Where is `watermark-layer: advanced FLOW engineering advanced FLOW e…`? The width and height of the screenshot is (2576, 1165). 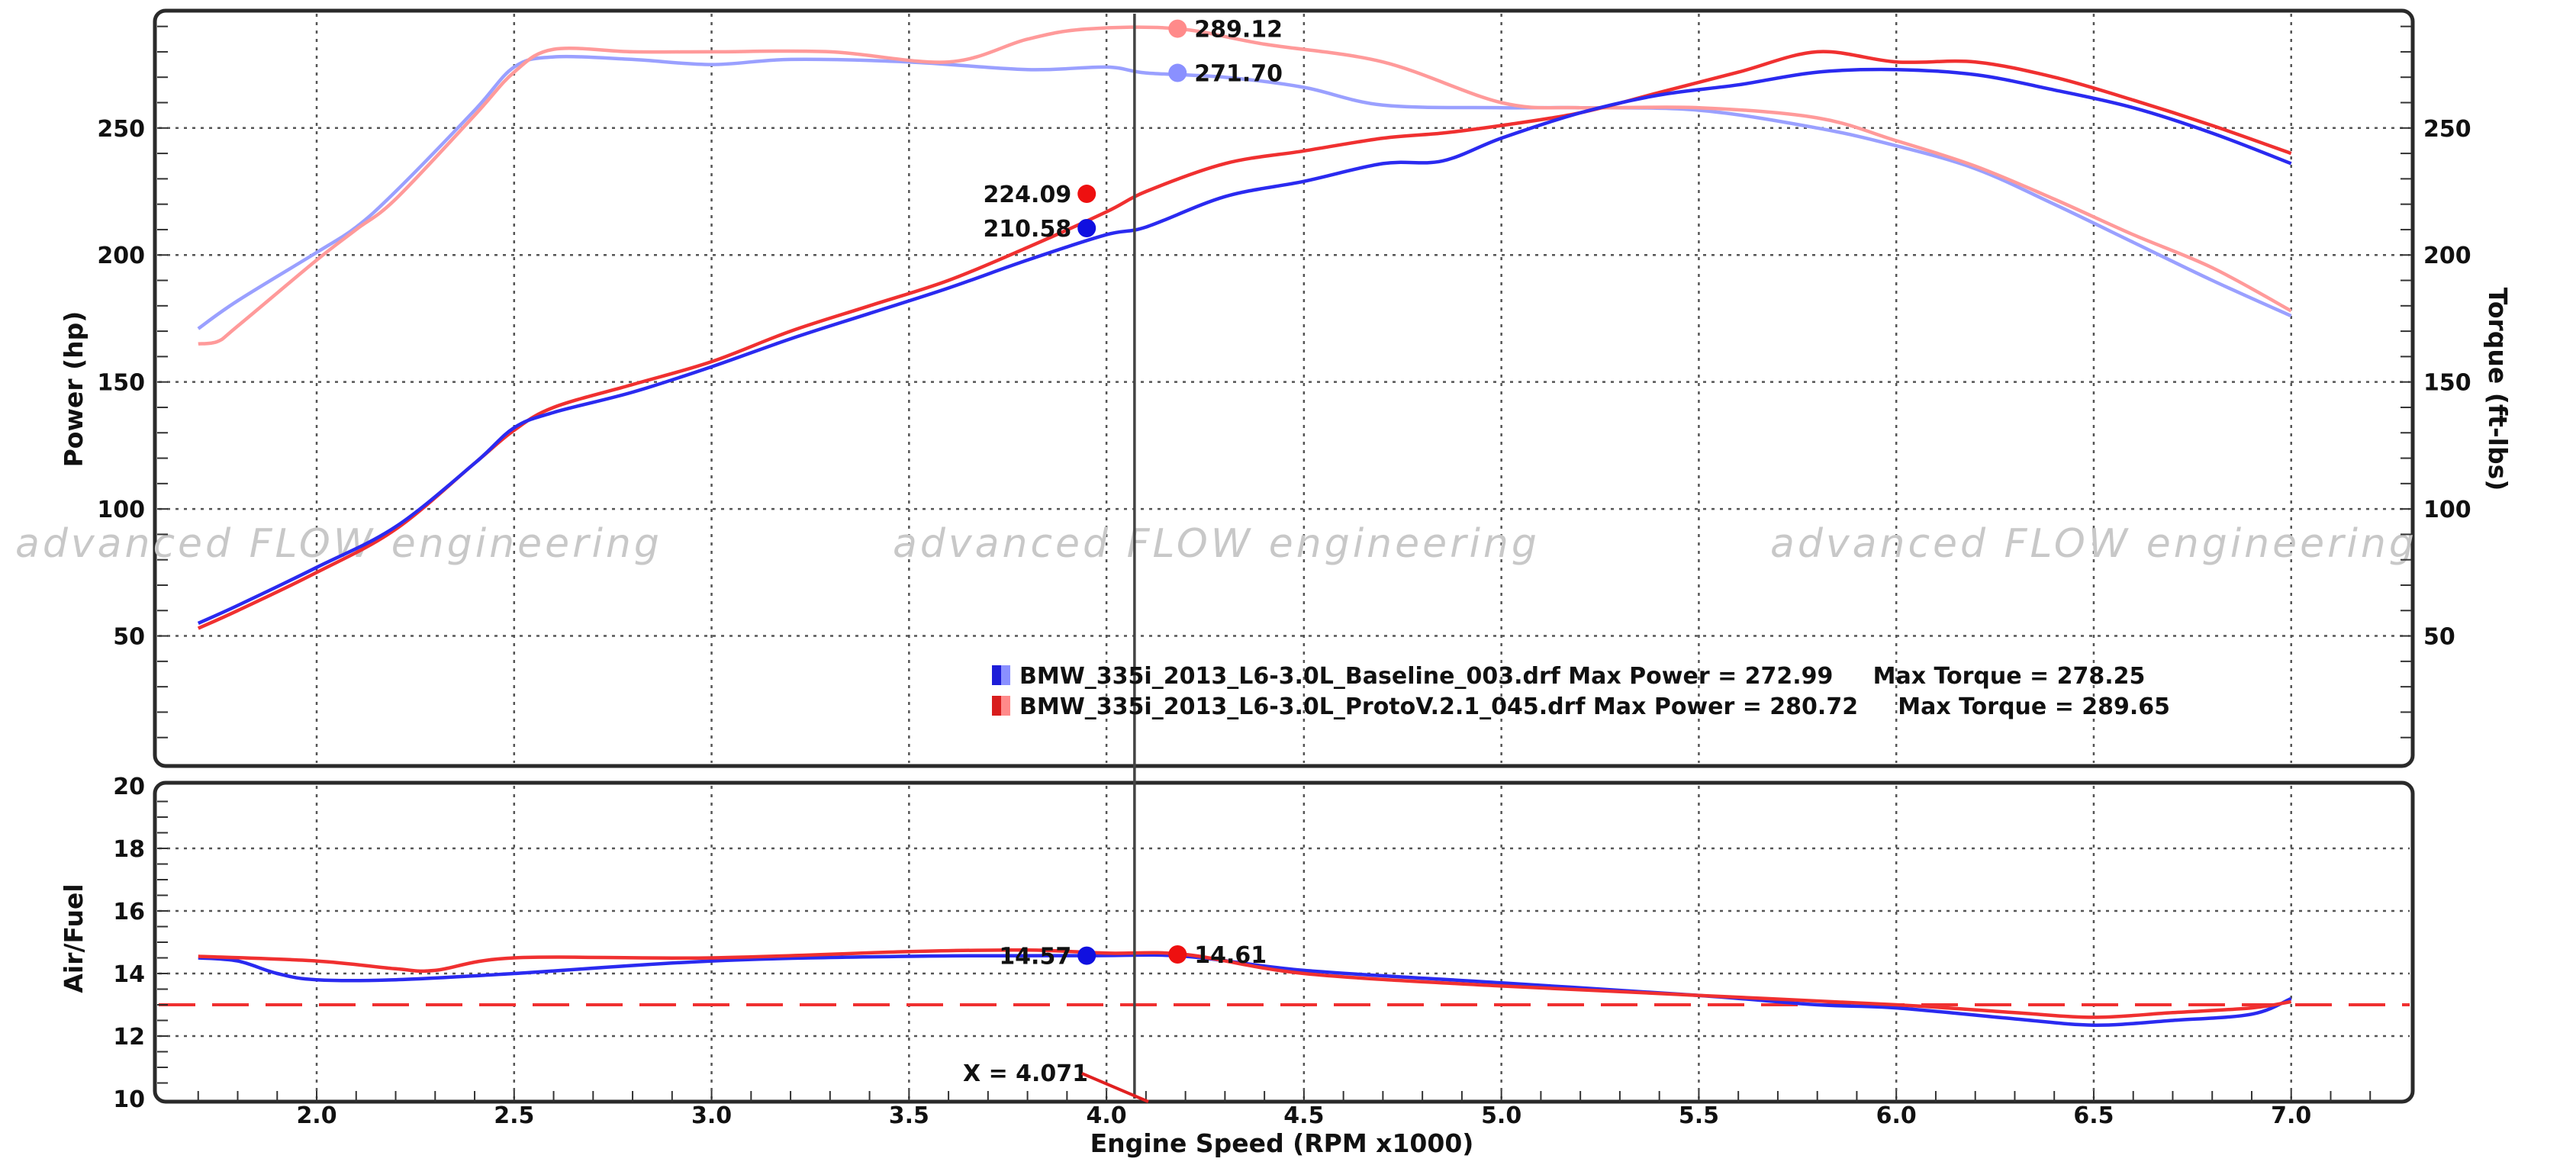 watermark-layer: advanced FLOW engineering advanced FLOW e… is located at coordinates (1216, 544).